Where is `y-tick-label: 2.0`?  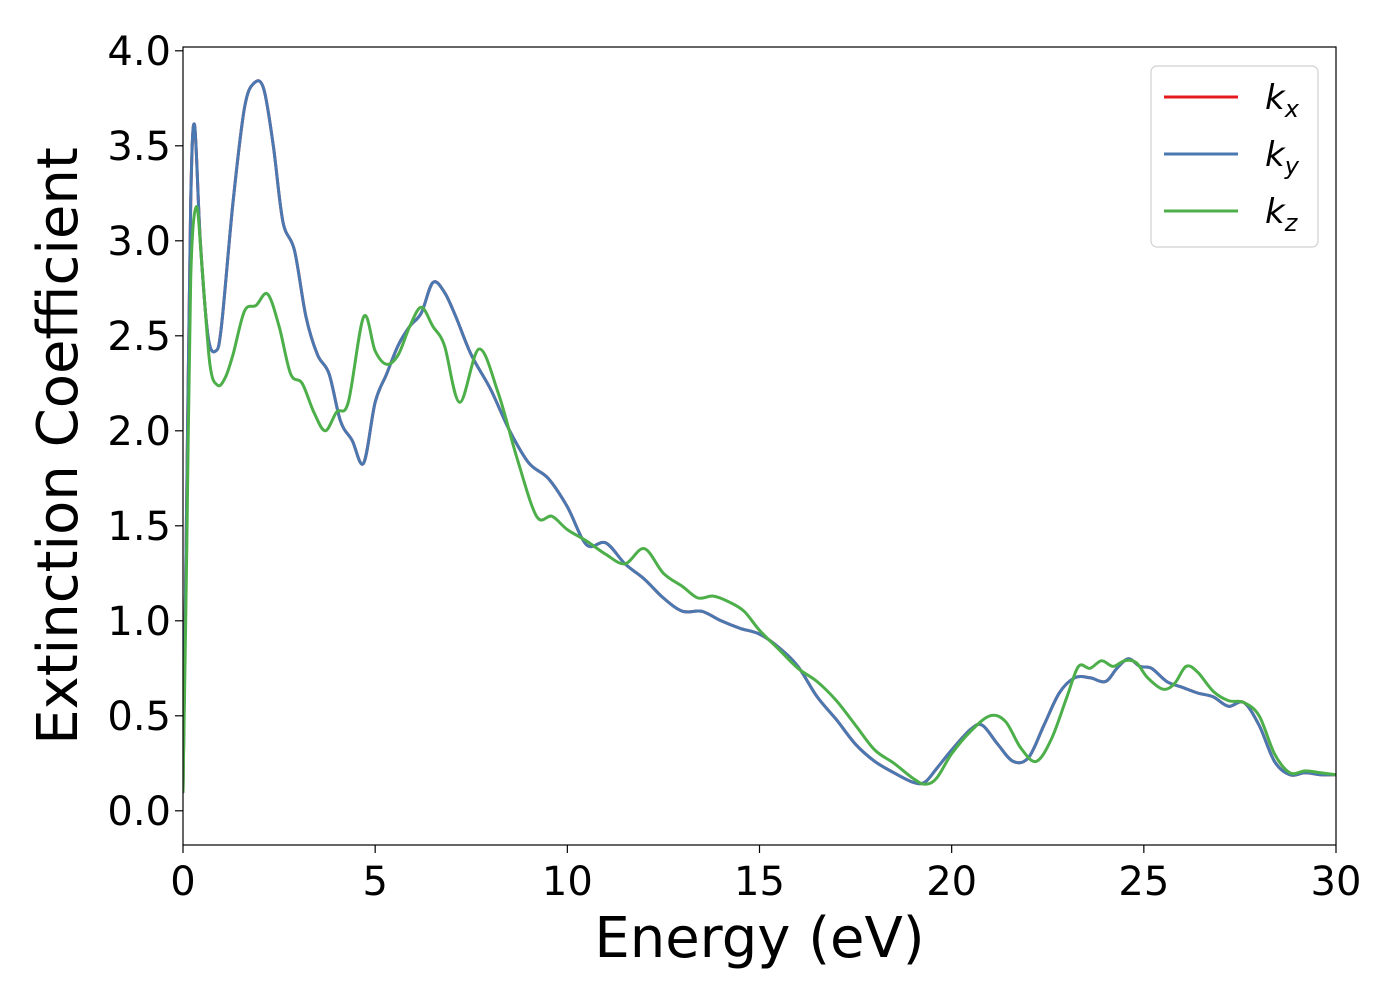
y-tick-label: 2.0 is located at coordinates (139, 432).